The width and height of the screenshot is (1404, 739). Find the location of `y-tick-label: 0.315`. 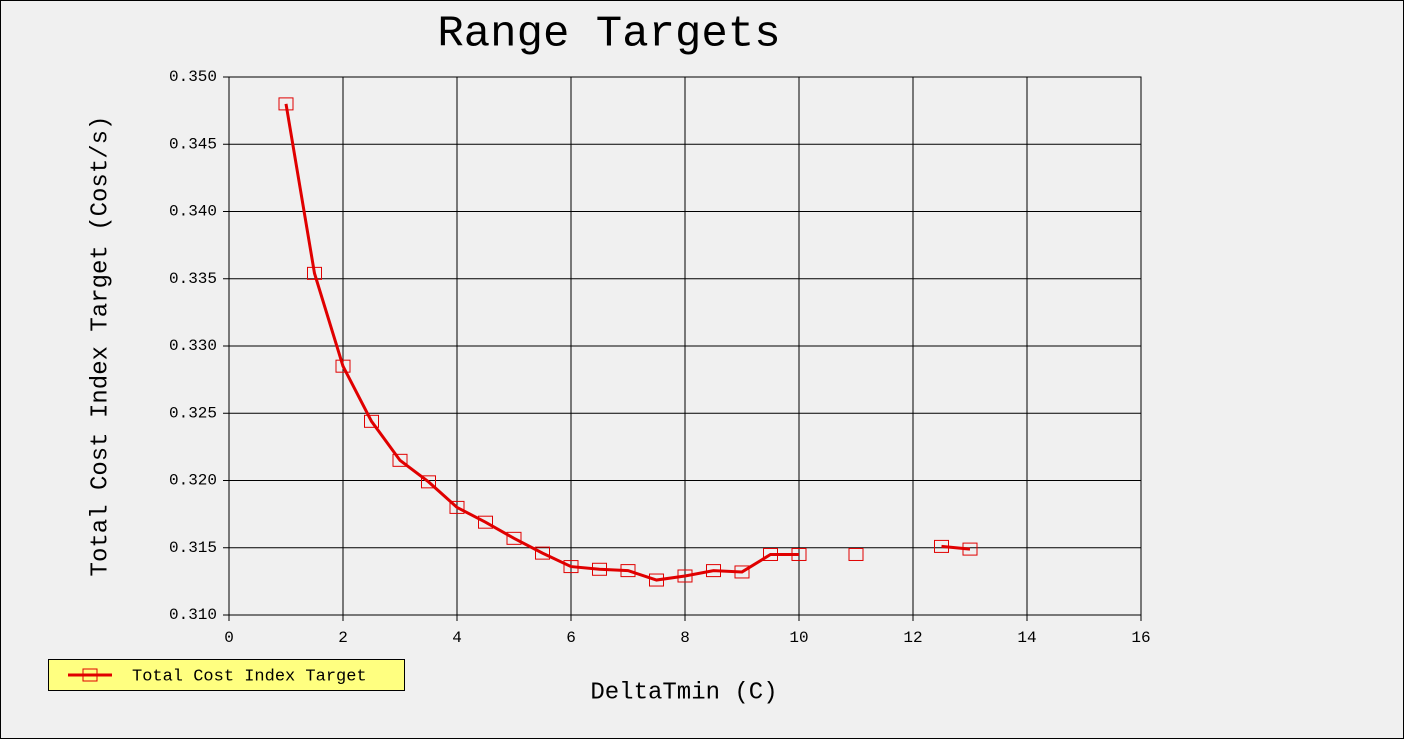

y-tick-label: 0.315 is located at coordinates (193, 548).